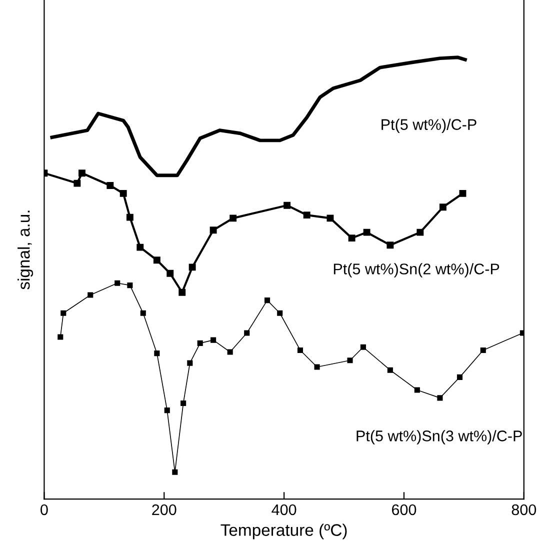 Image resolution: width=539 pixels, height=557 pixels. I want to click on x-tick-label: 600, so click(404, 510).